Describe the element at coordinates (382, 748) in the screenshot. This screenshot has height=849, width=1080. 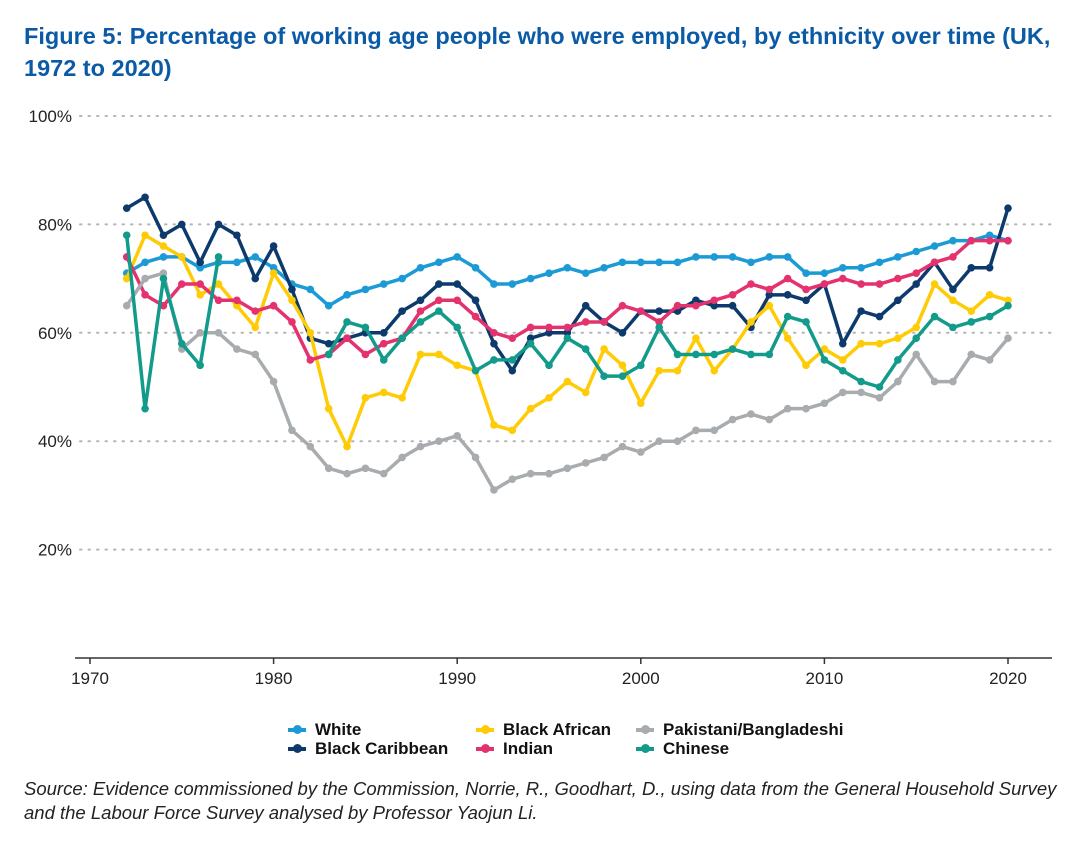
I see `legend-label: Black Caribbean` at that location.